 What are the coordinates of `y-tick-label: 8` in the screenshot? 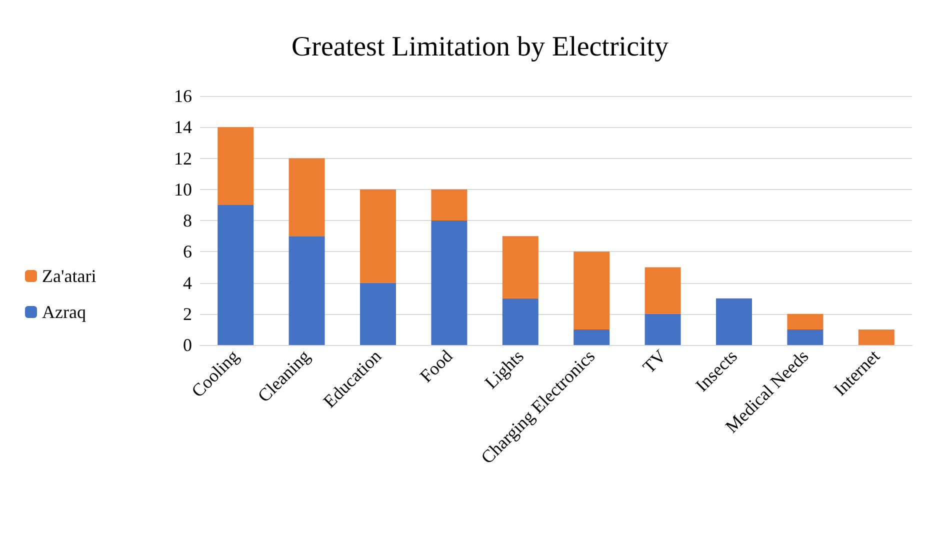 It's located at (187, 220).